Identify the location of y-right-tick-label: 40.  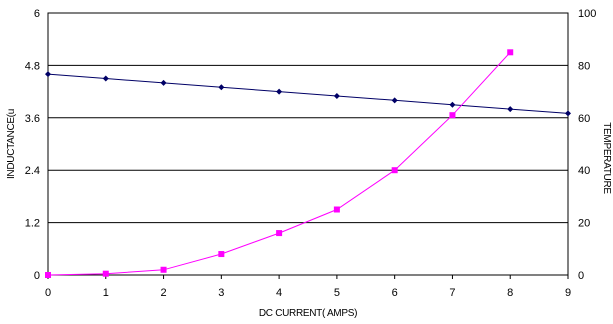
(584, 171).